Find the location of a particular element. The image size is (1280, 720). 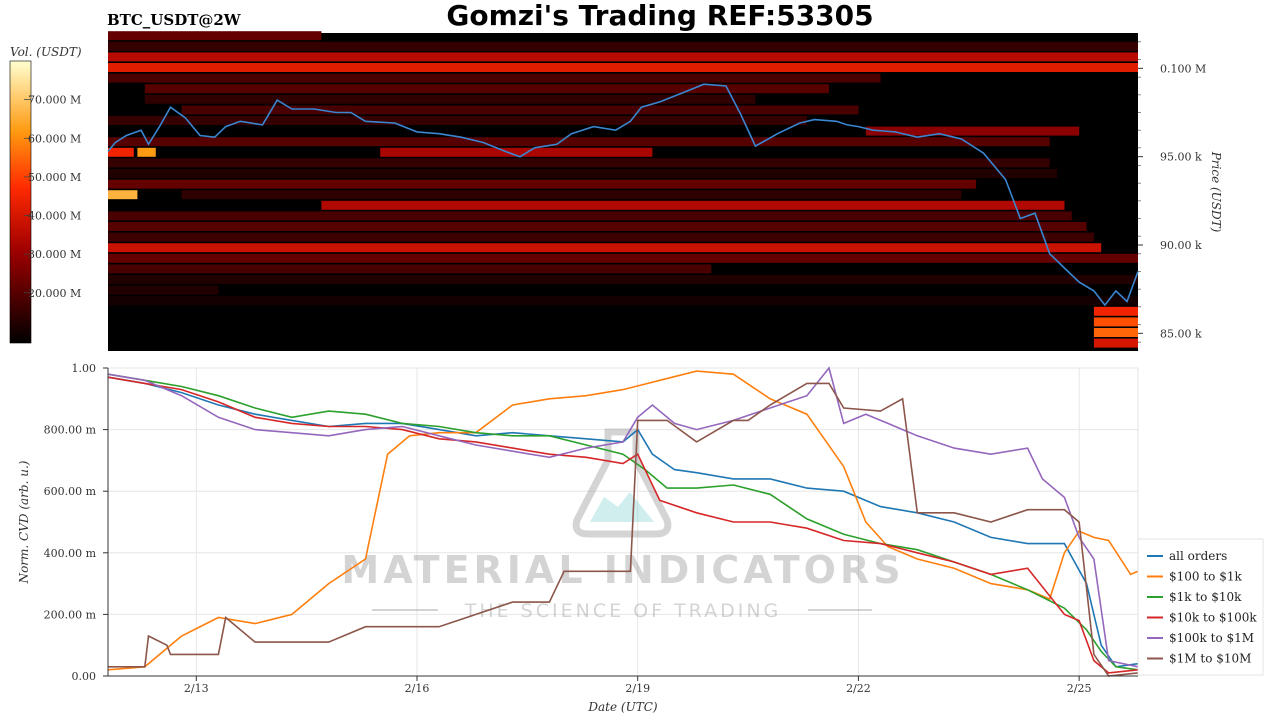

cvd-x-tick-label: 2/25 is located at coordinates (1079, 688).